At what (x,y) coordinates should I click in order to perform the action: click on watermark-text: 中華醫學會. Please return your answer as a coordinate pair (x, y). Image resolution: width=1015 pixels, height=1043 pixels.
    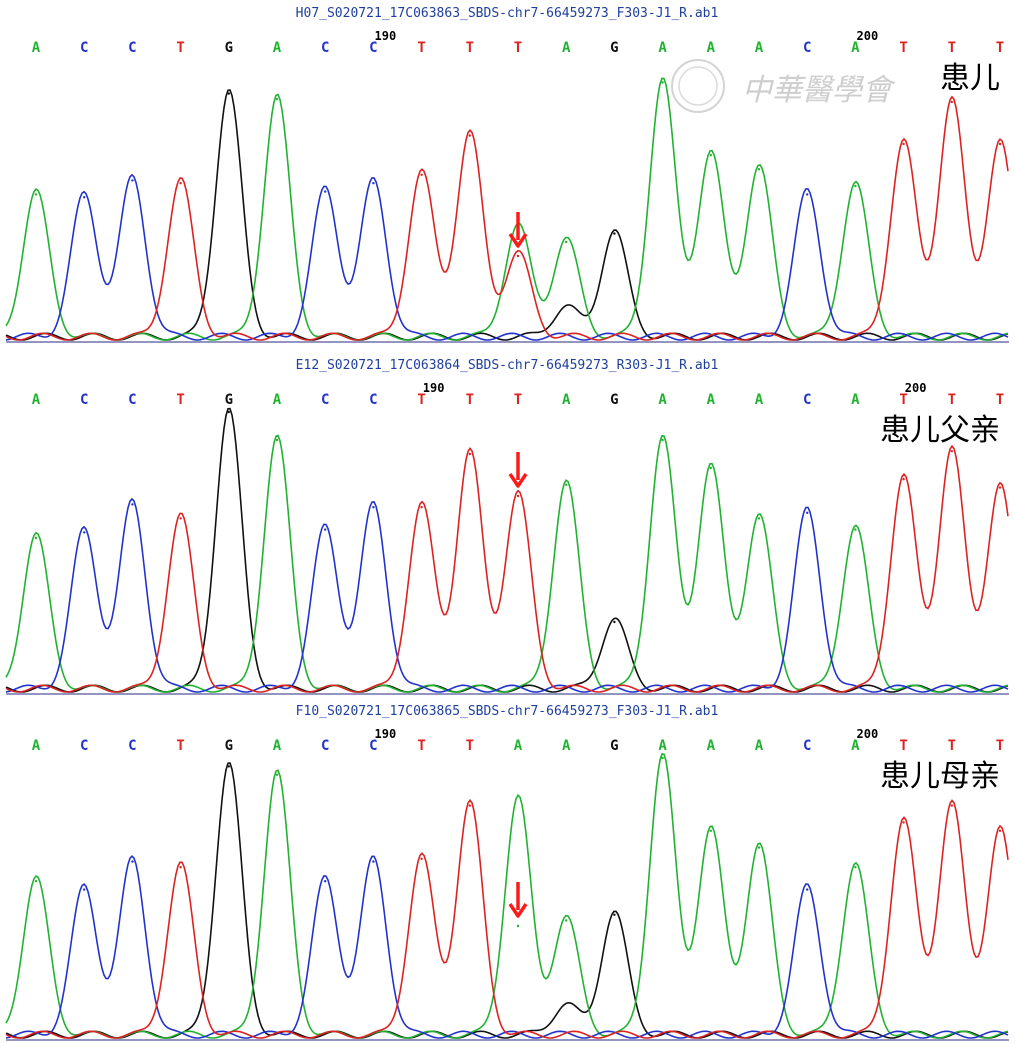
    Looking at the image, I should click on (819, 90).